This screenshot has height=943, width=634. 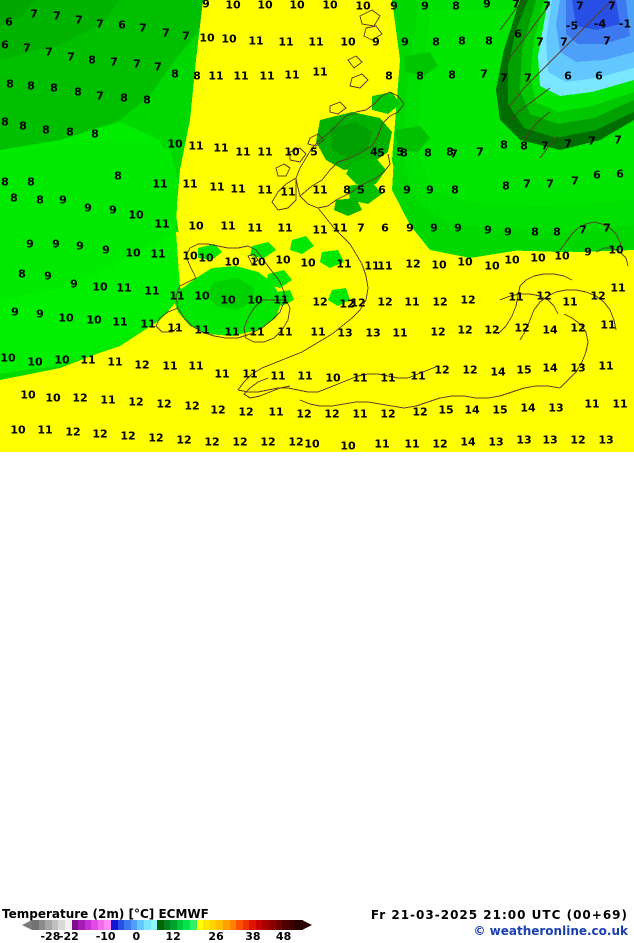 I want to click on temperature-value: 15, so click(x=500, y=410).